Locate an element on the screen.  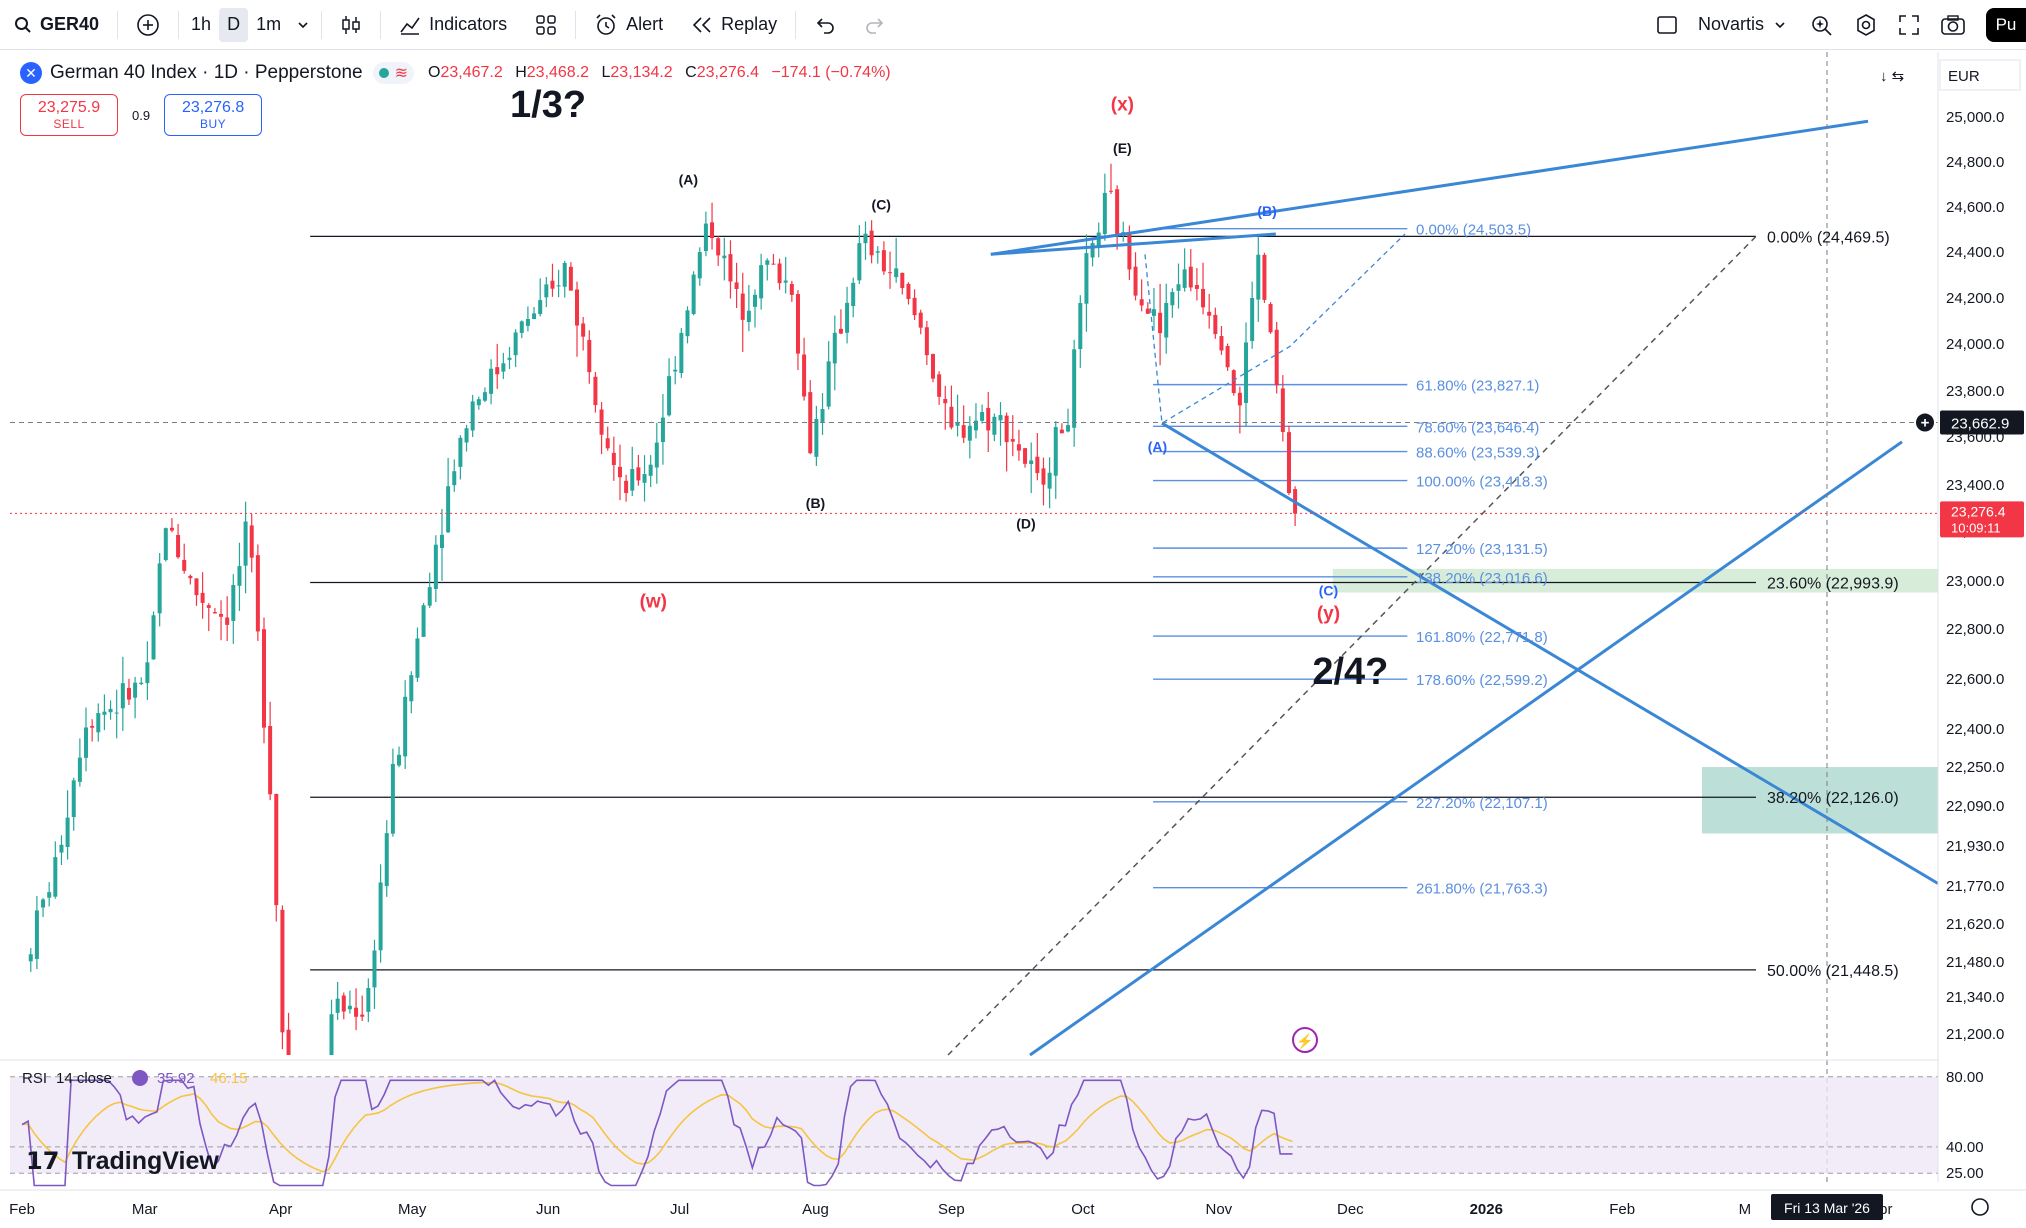
settings-button is located at coordinates (1866, 25).